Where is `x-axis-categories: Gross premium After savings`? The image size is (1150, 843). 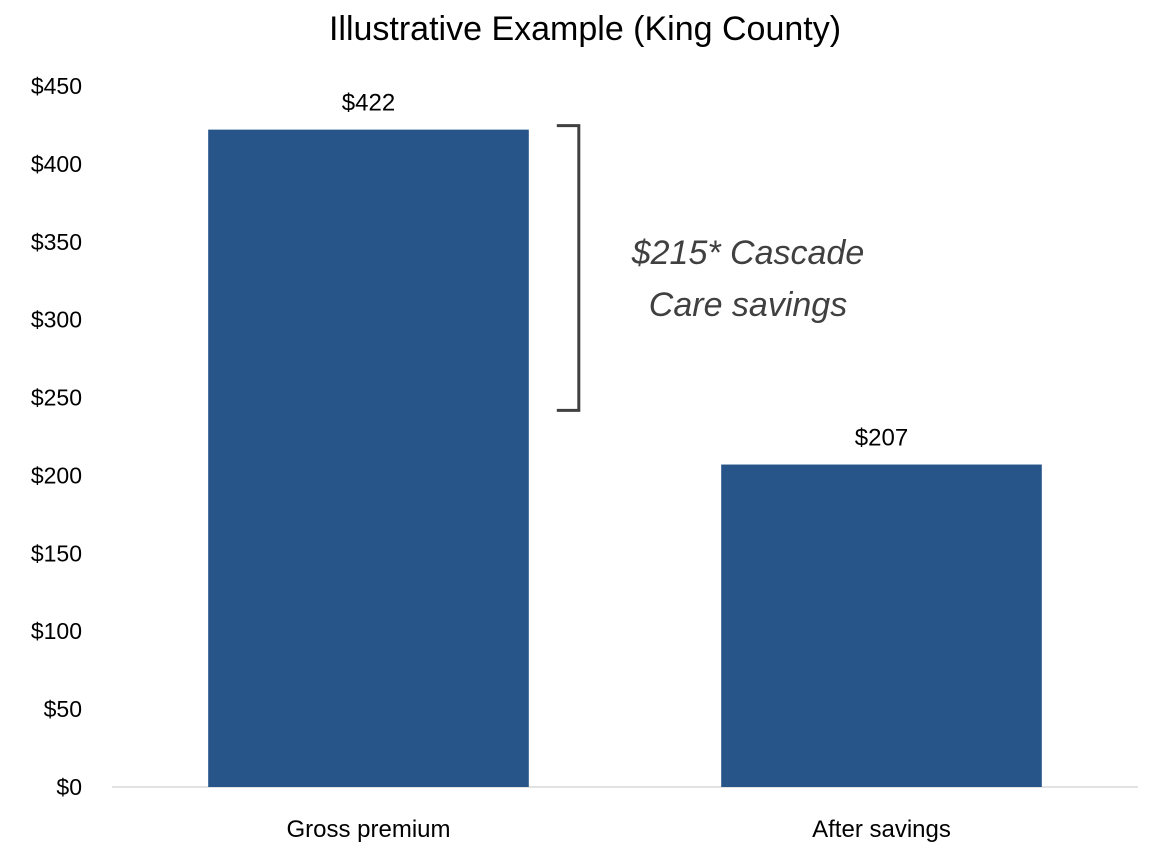
x-axis-categories: Gross premium After savings is located at coordinates (618, 829).